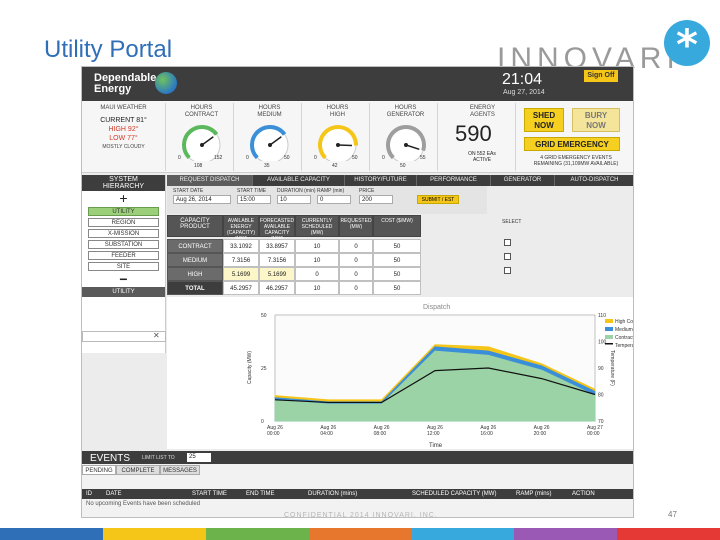 This screenshot has height=540, width=720. I want to click on events-column-header: DURATION (mins), so click(333, 494).